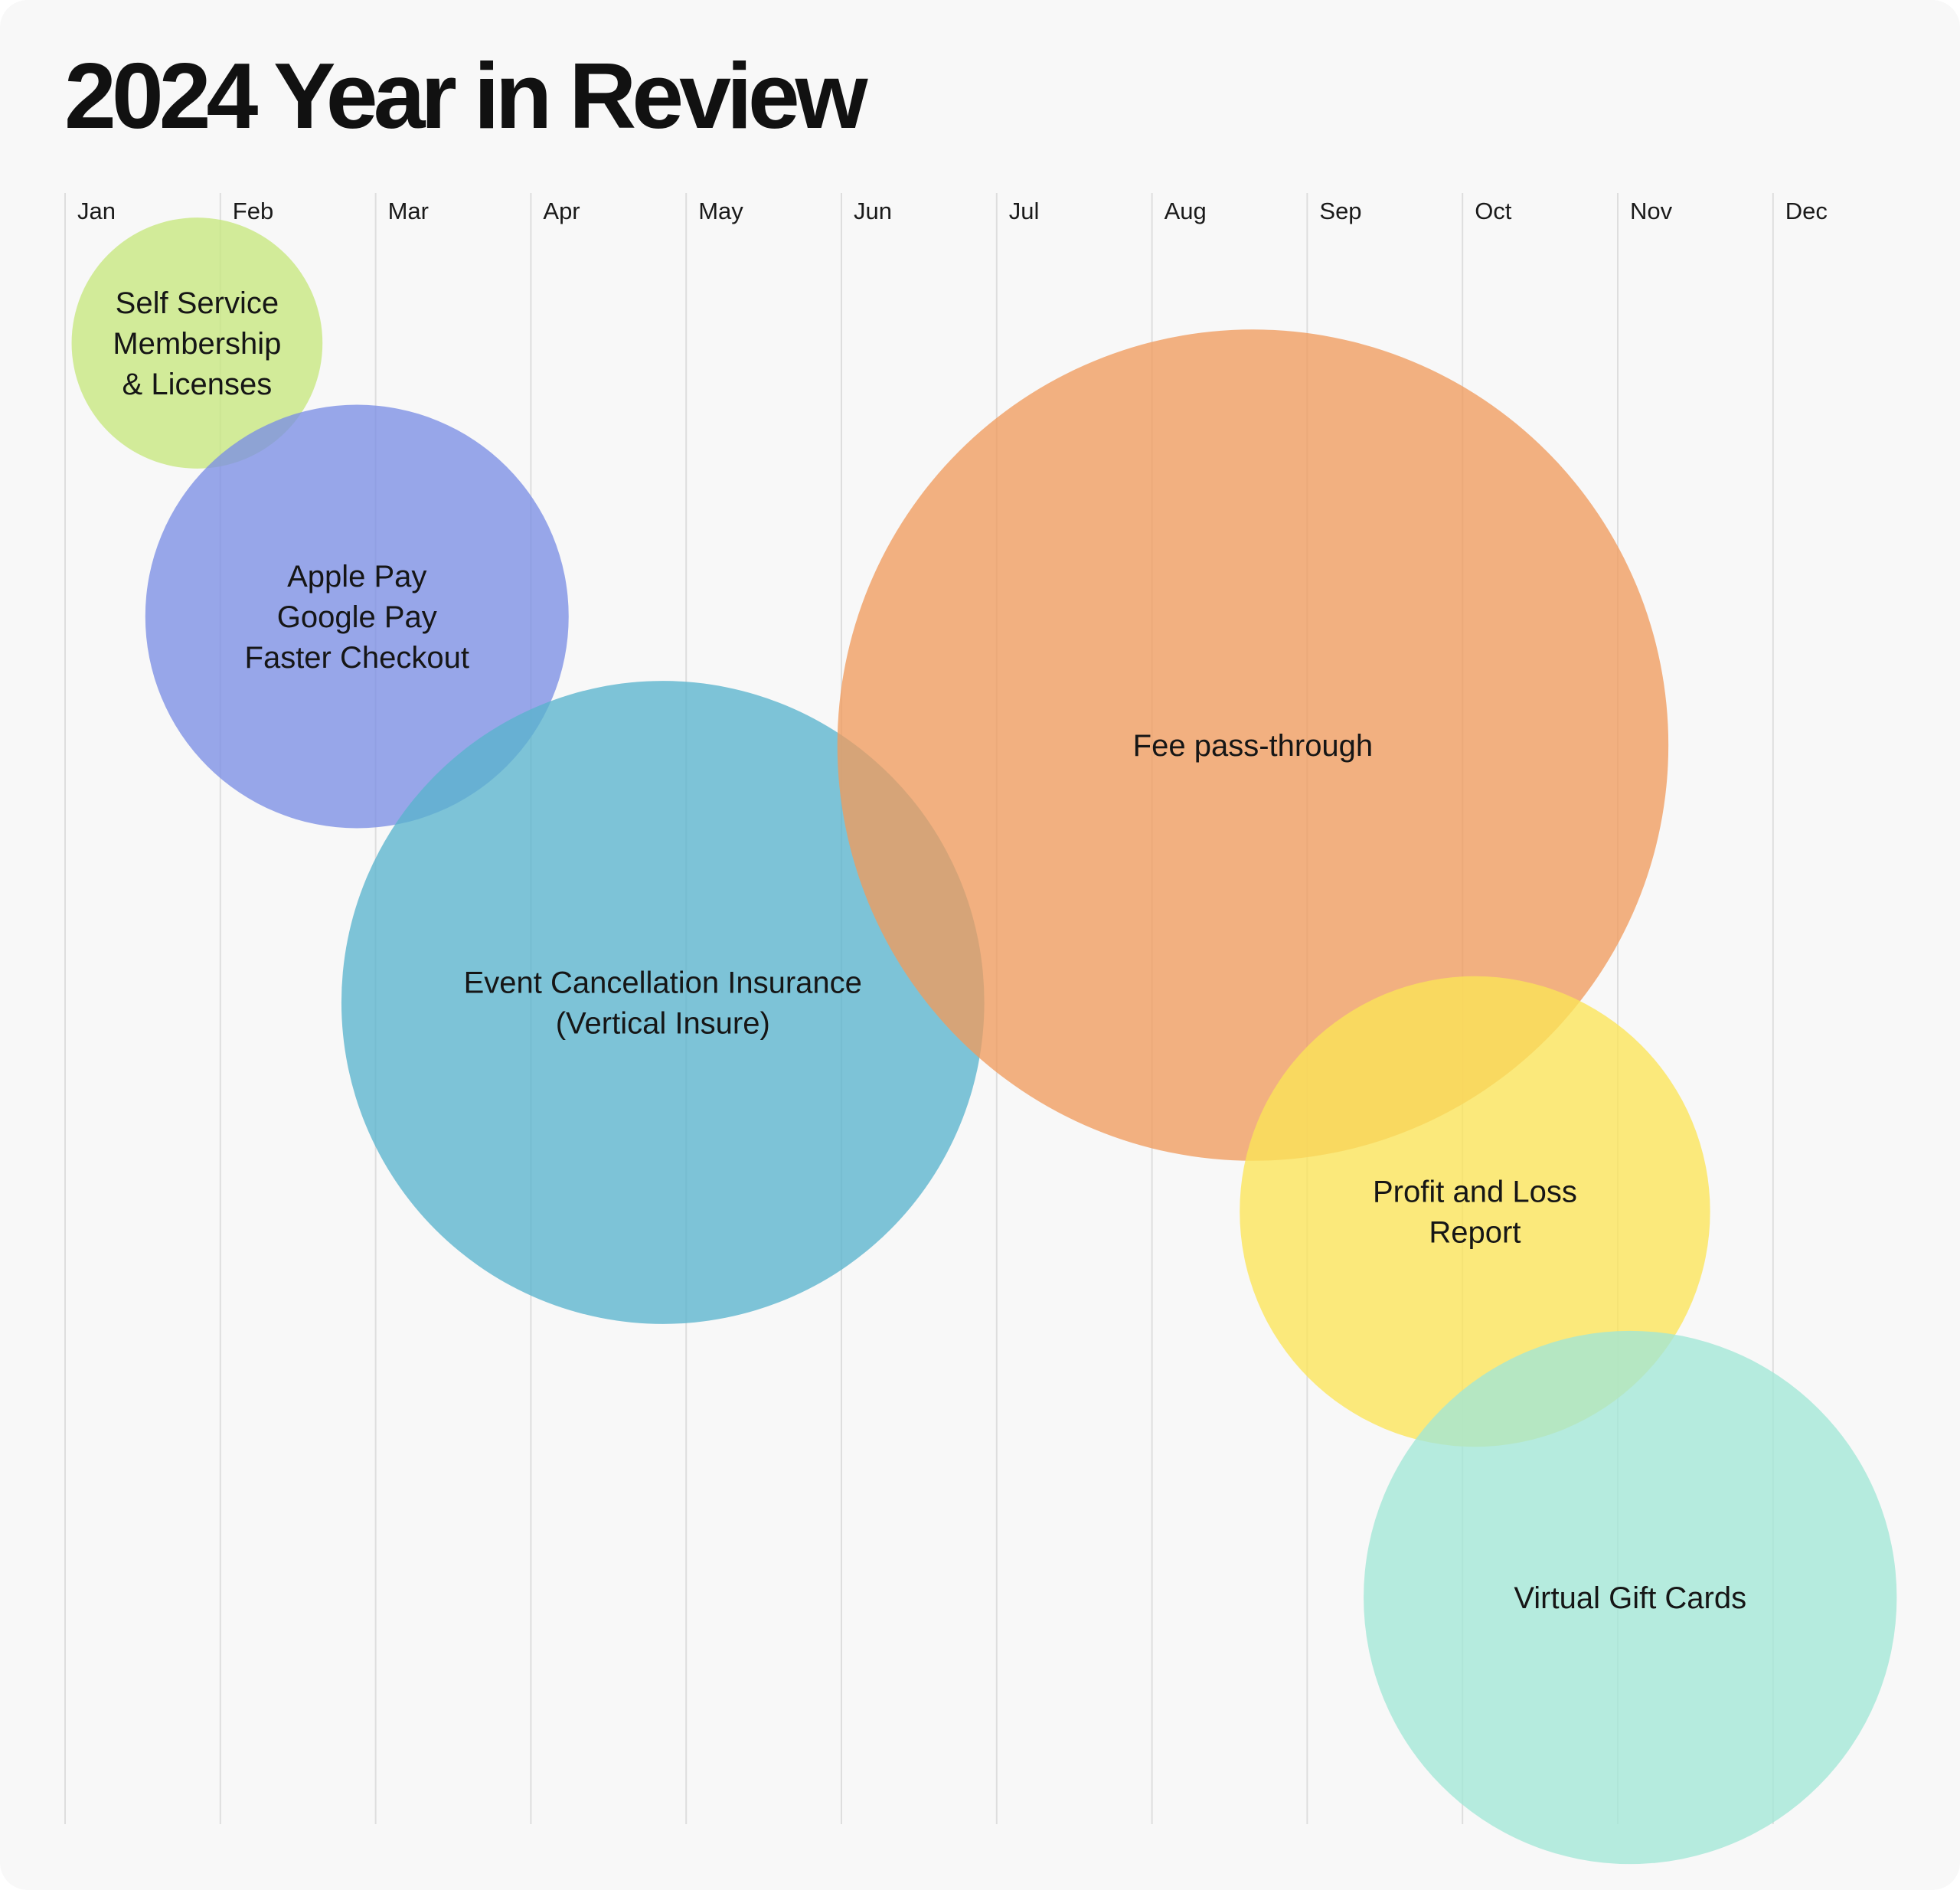 The image size is (1960, 1890). Describe the element at coordinates (663, 1024) in the screenshot. I see `bubble-label-line: (Vertical Insure)` at that location.